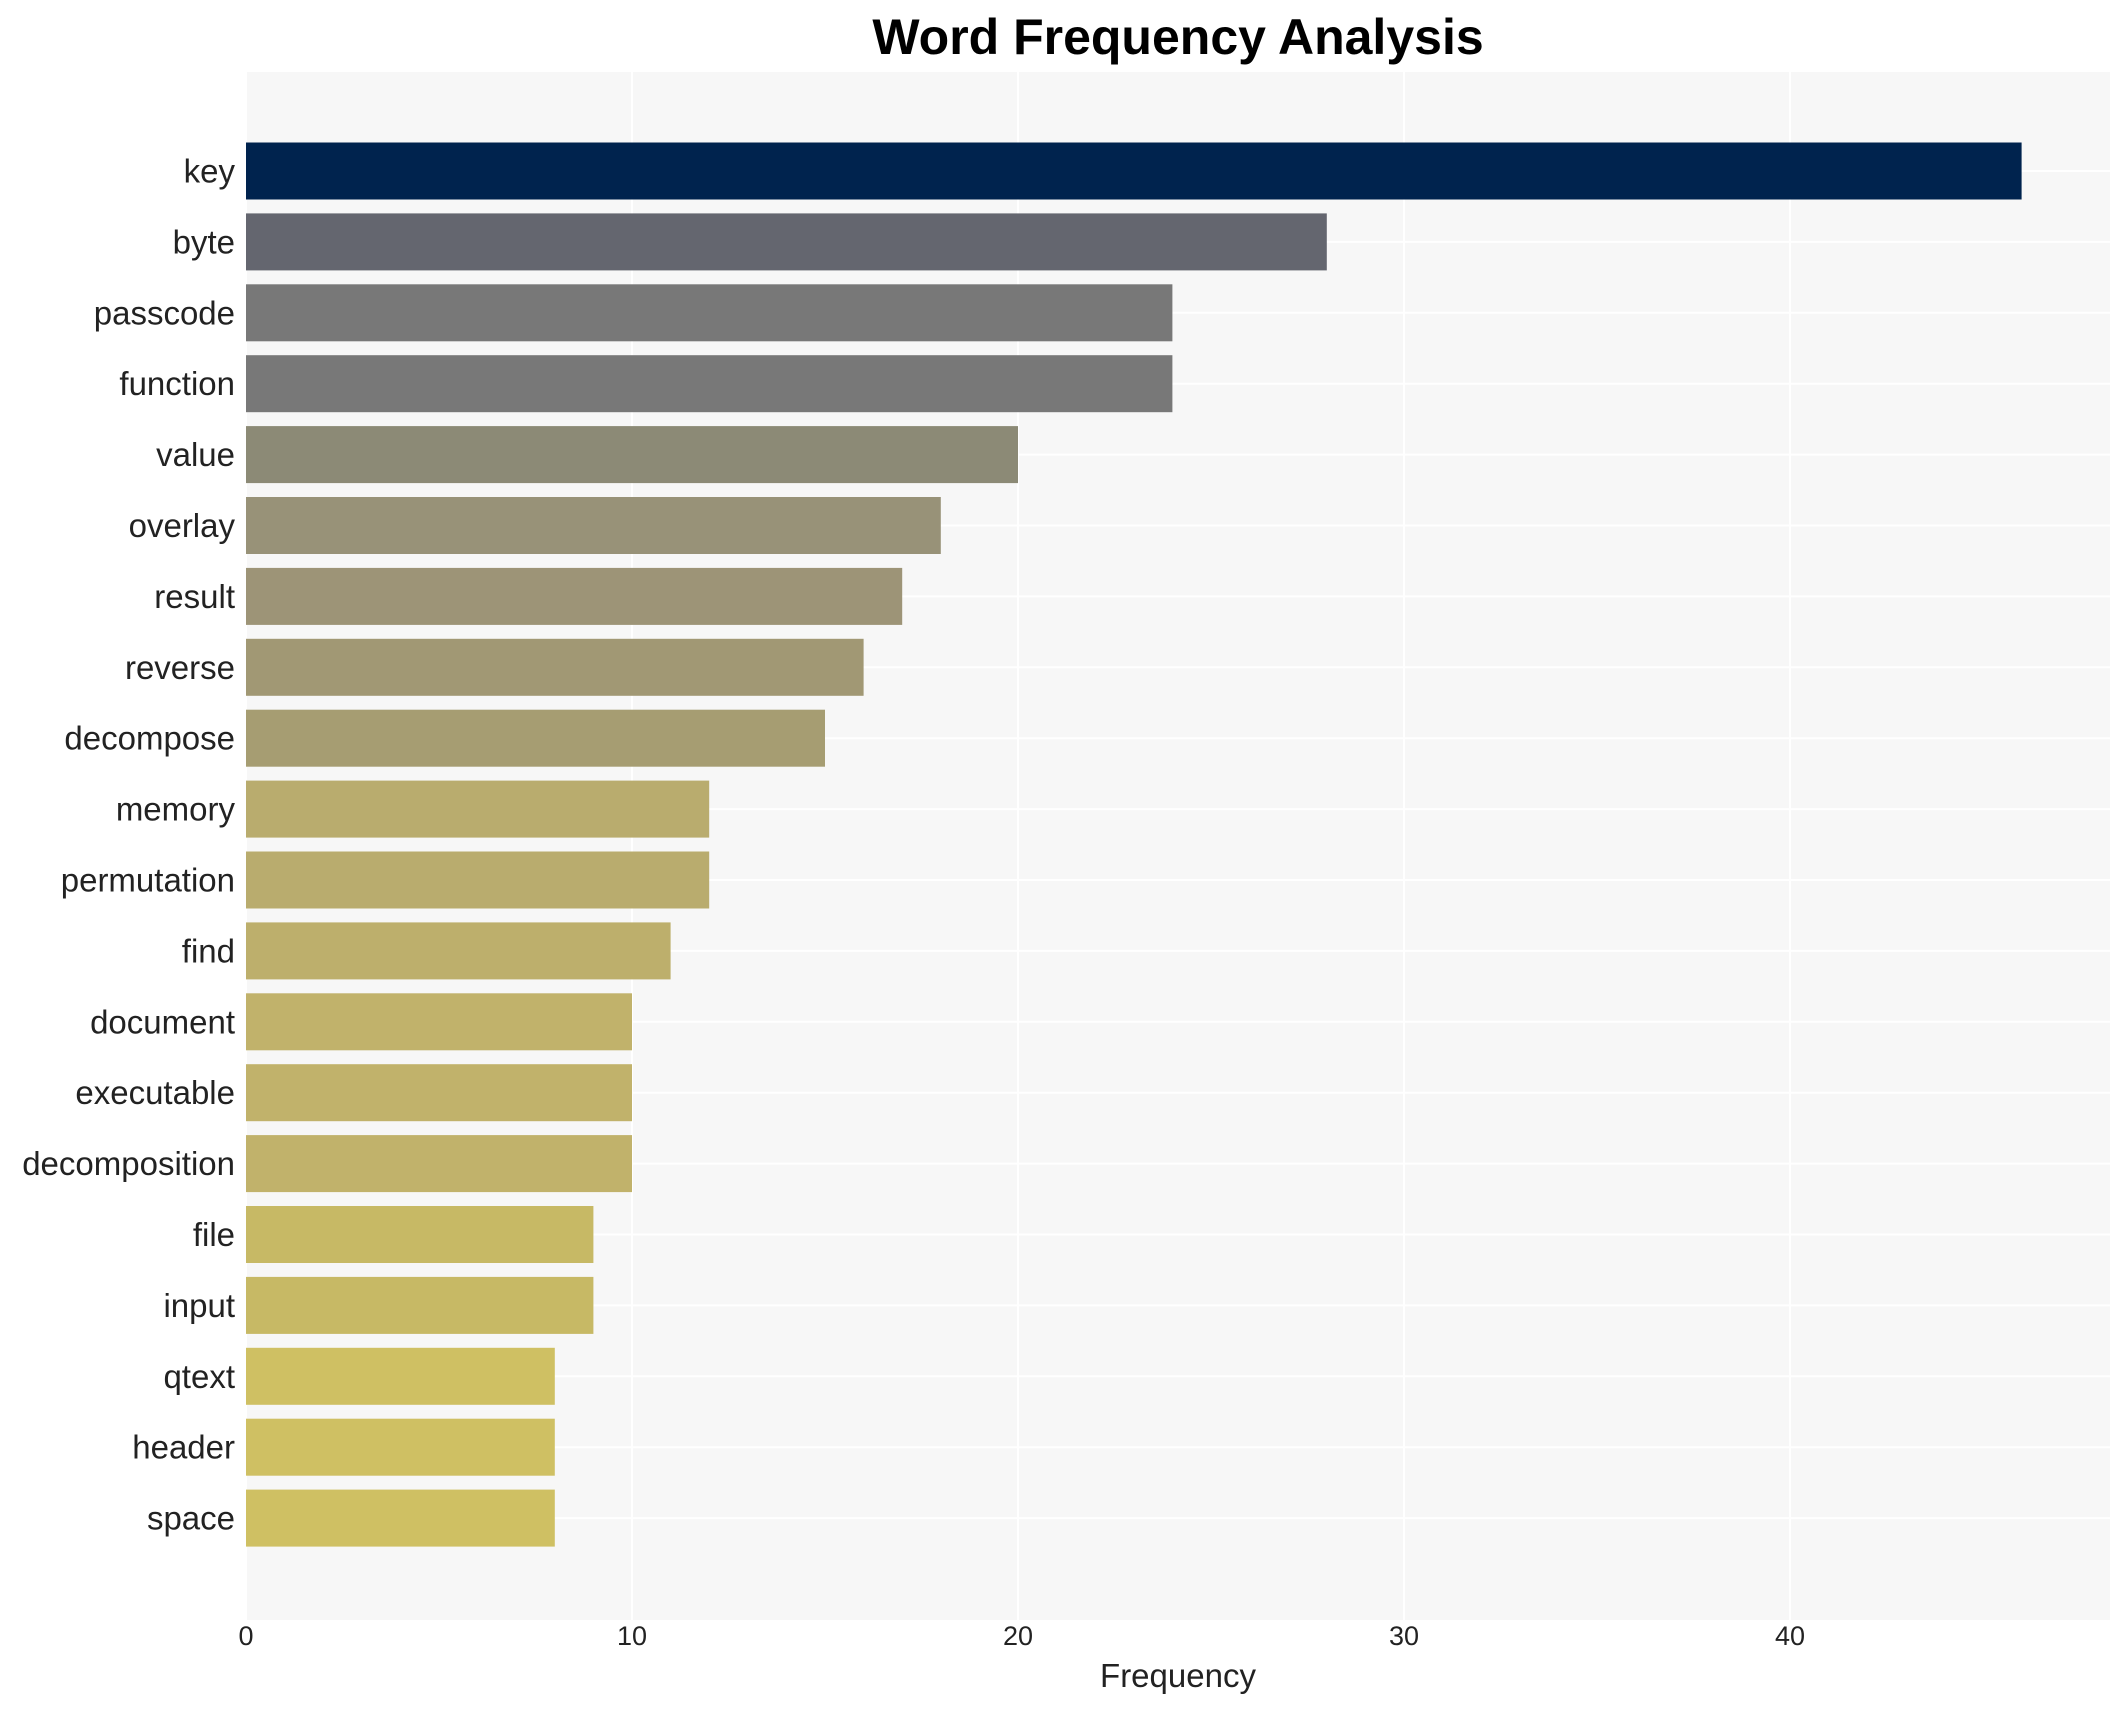  Describe the element at coordinates (182, 525) in the screenshot. I see `category-label-overlay: overlay` at that location.